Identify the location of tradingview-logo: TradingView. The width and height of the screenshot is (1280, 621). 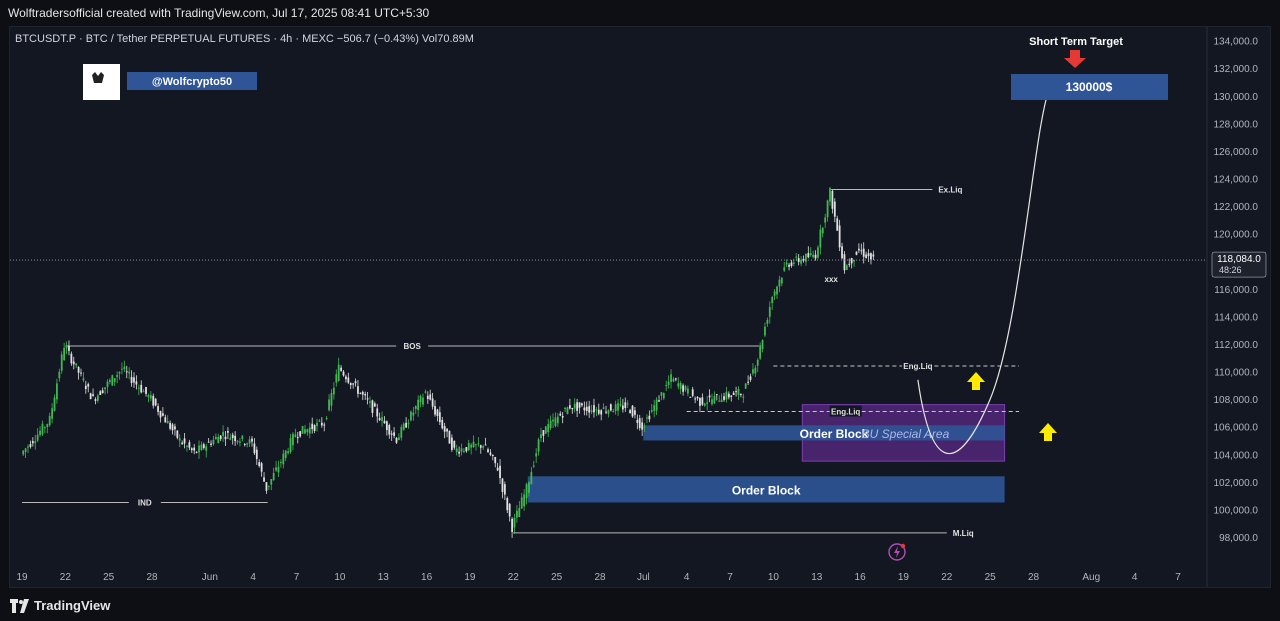
(60, 605).